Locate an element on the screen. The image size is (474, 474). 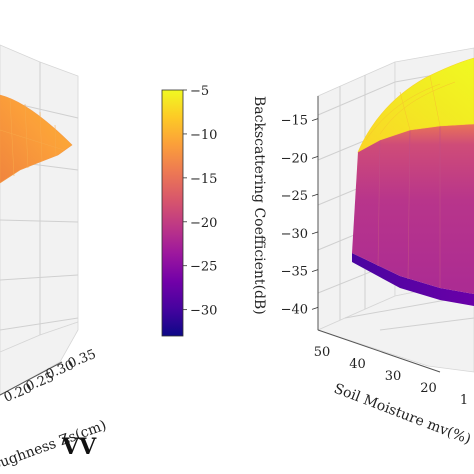
colorbar-tick-label: −25 is located at coordinates (203, 267).